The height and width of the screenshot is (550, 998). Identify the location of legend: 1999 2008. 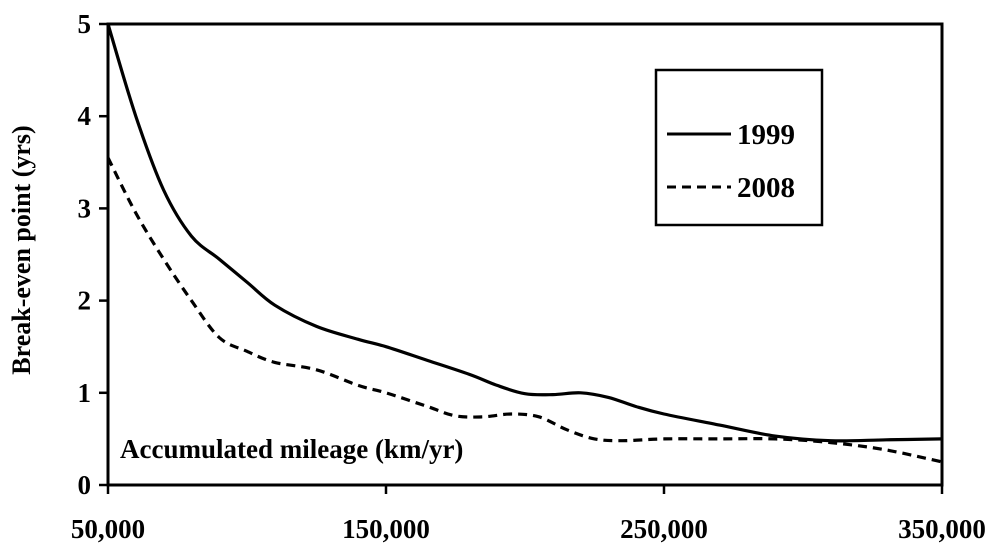
(739, 147).